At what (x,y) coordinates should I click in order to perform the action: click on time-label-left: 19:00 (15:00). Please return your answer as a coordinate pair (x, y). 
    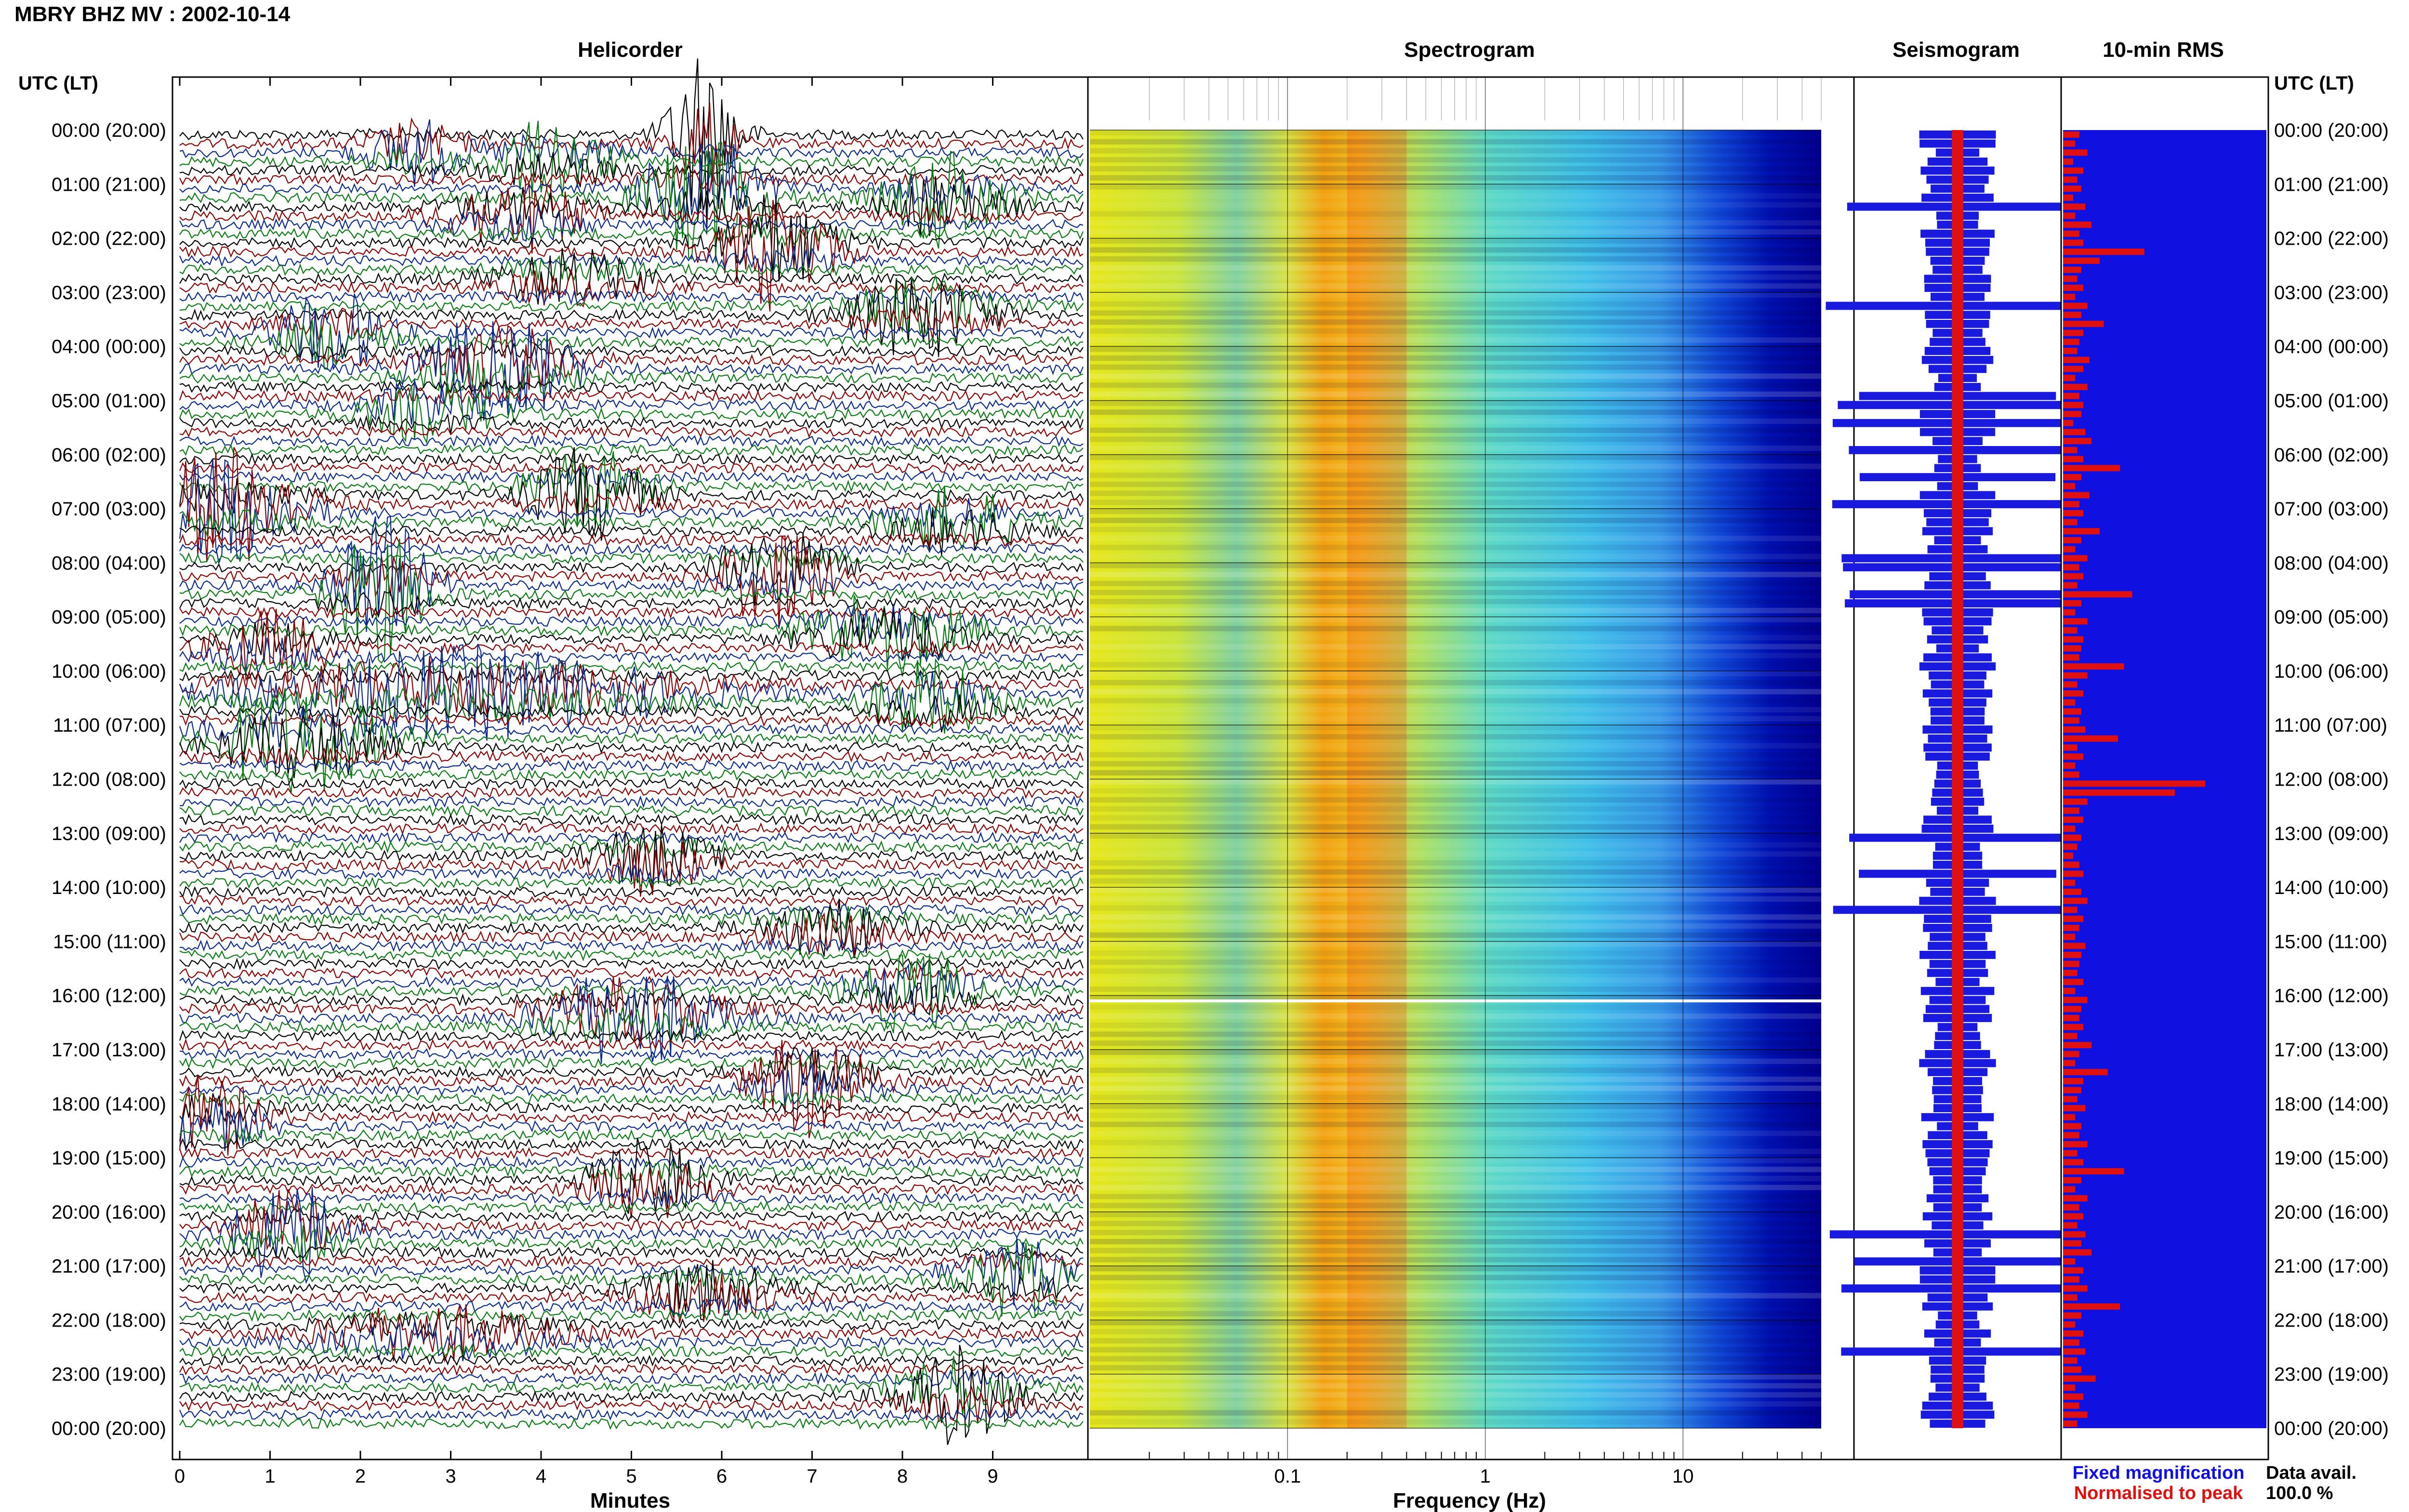
    Looking at the image, I should click on (109, 1158).